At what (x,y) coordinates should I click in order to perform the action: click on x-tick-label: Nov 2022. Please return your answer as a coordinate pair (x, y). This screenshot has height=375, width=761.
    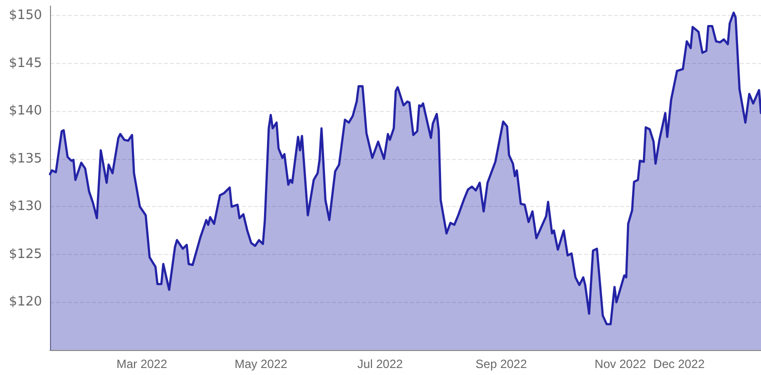
    Looking at the image, I should click on (620, 364).